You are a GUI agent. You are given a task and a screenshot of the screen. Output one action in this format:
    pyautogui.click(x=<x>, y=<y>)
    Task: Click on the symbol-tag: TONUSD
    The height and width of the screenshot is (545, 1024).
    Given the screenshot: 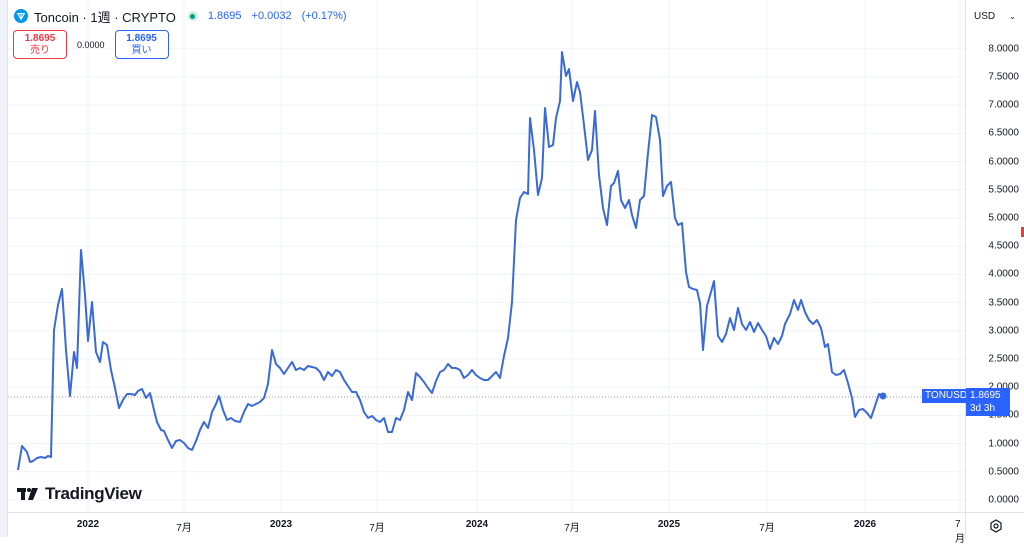 What is the action you would take?
    pyautogui.click(x=946, y=396)
    